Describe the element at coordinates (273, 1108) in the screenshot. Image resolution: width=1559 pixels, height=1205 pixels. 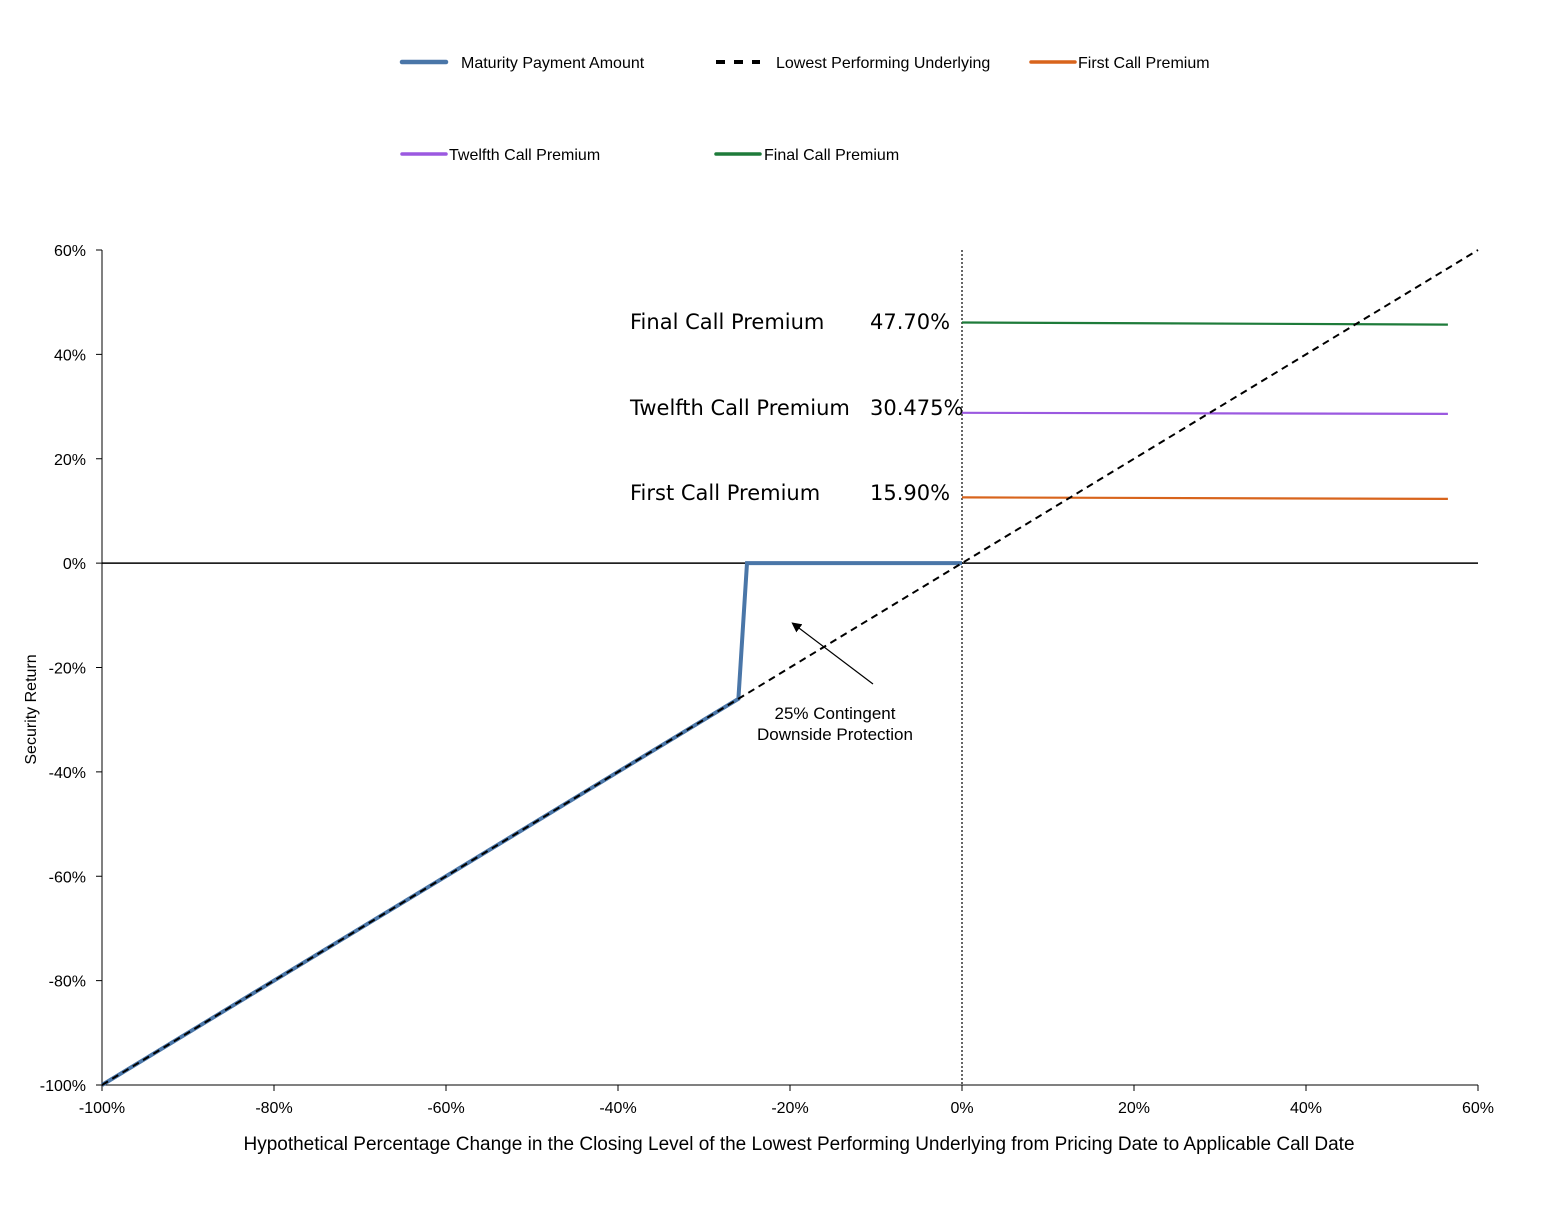
I see `x-tick-label: -80%` at that location.